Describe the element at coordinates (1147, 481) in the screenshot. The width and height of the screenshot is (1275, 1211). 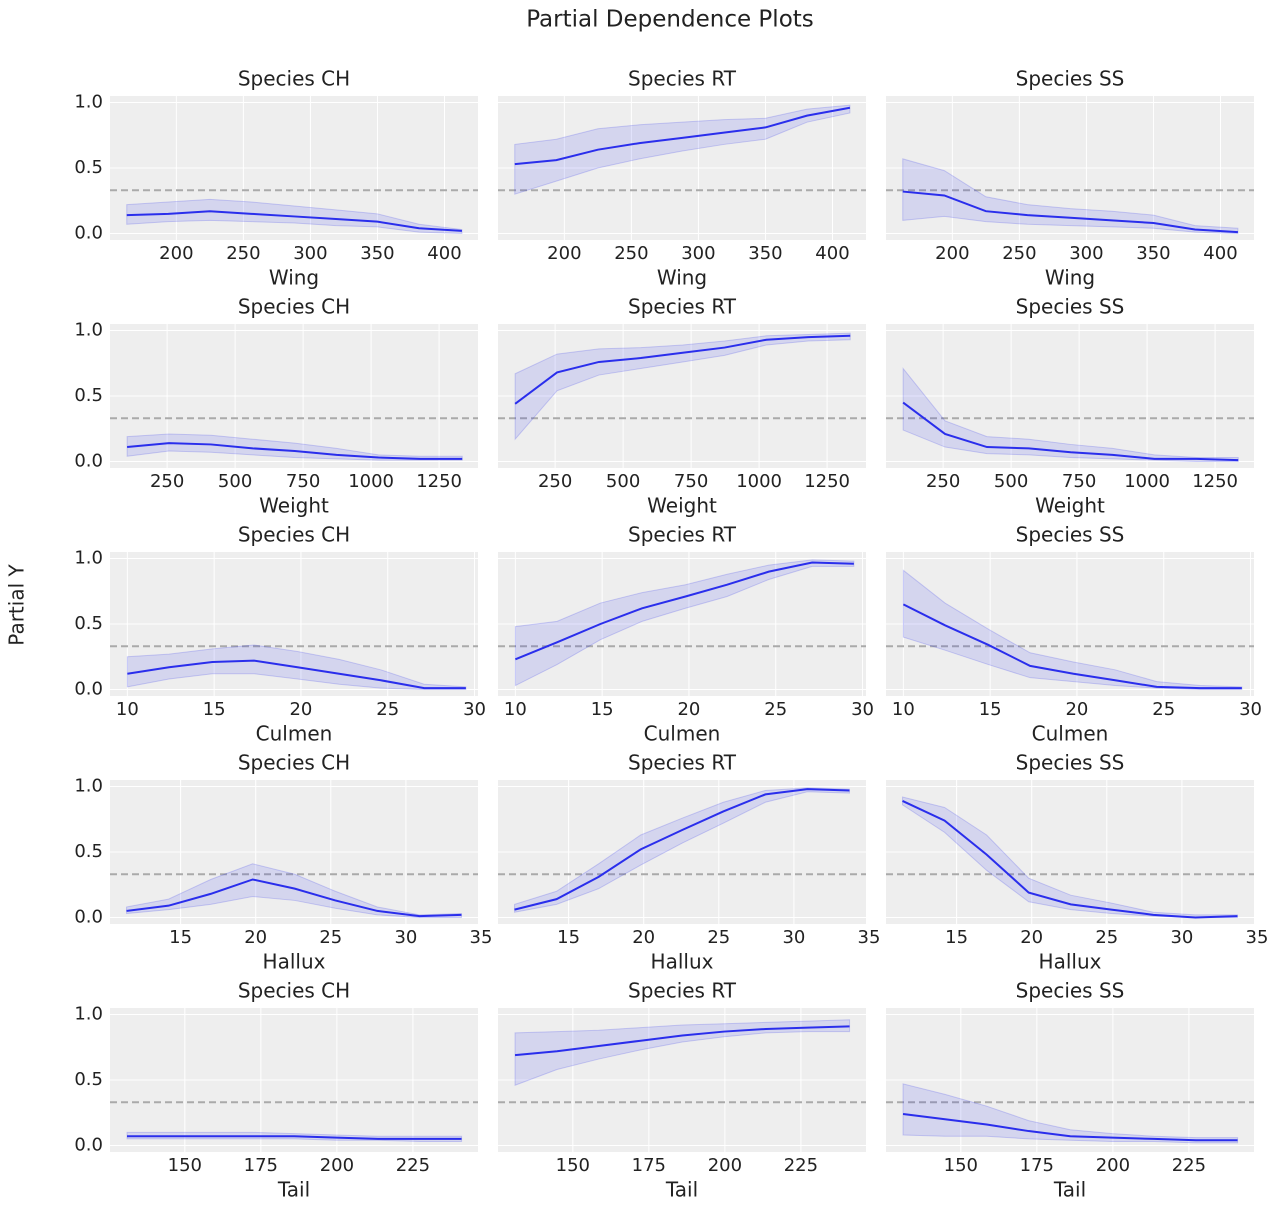
I see `x-tick-label: 1000` at that location.